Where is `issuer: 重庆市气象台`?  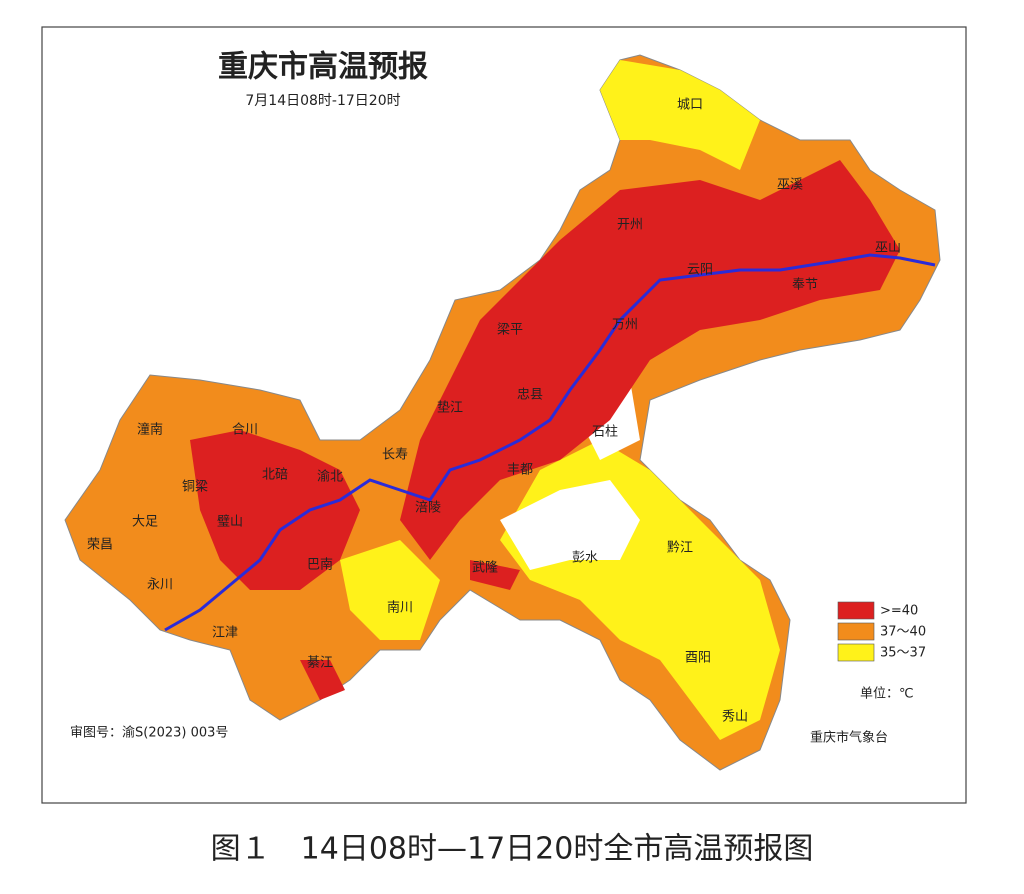
issuer: 重庆市气象台 is located at coordinates (849, 738).